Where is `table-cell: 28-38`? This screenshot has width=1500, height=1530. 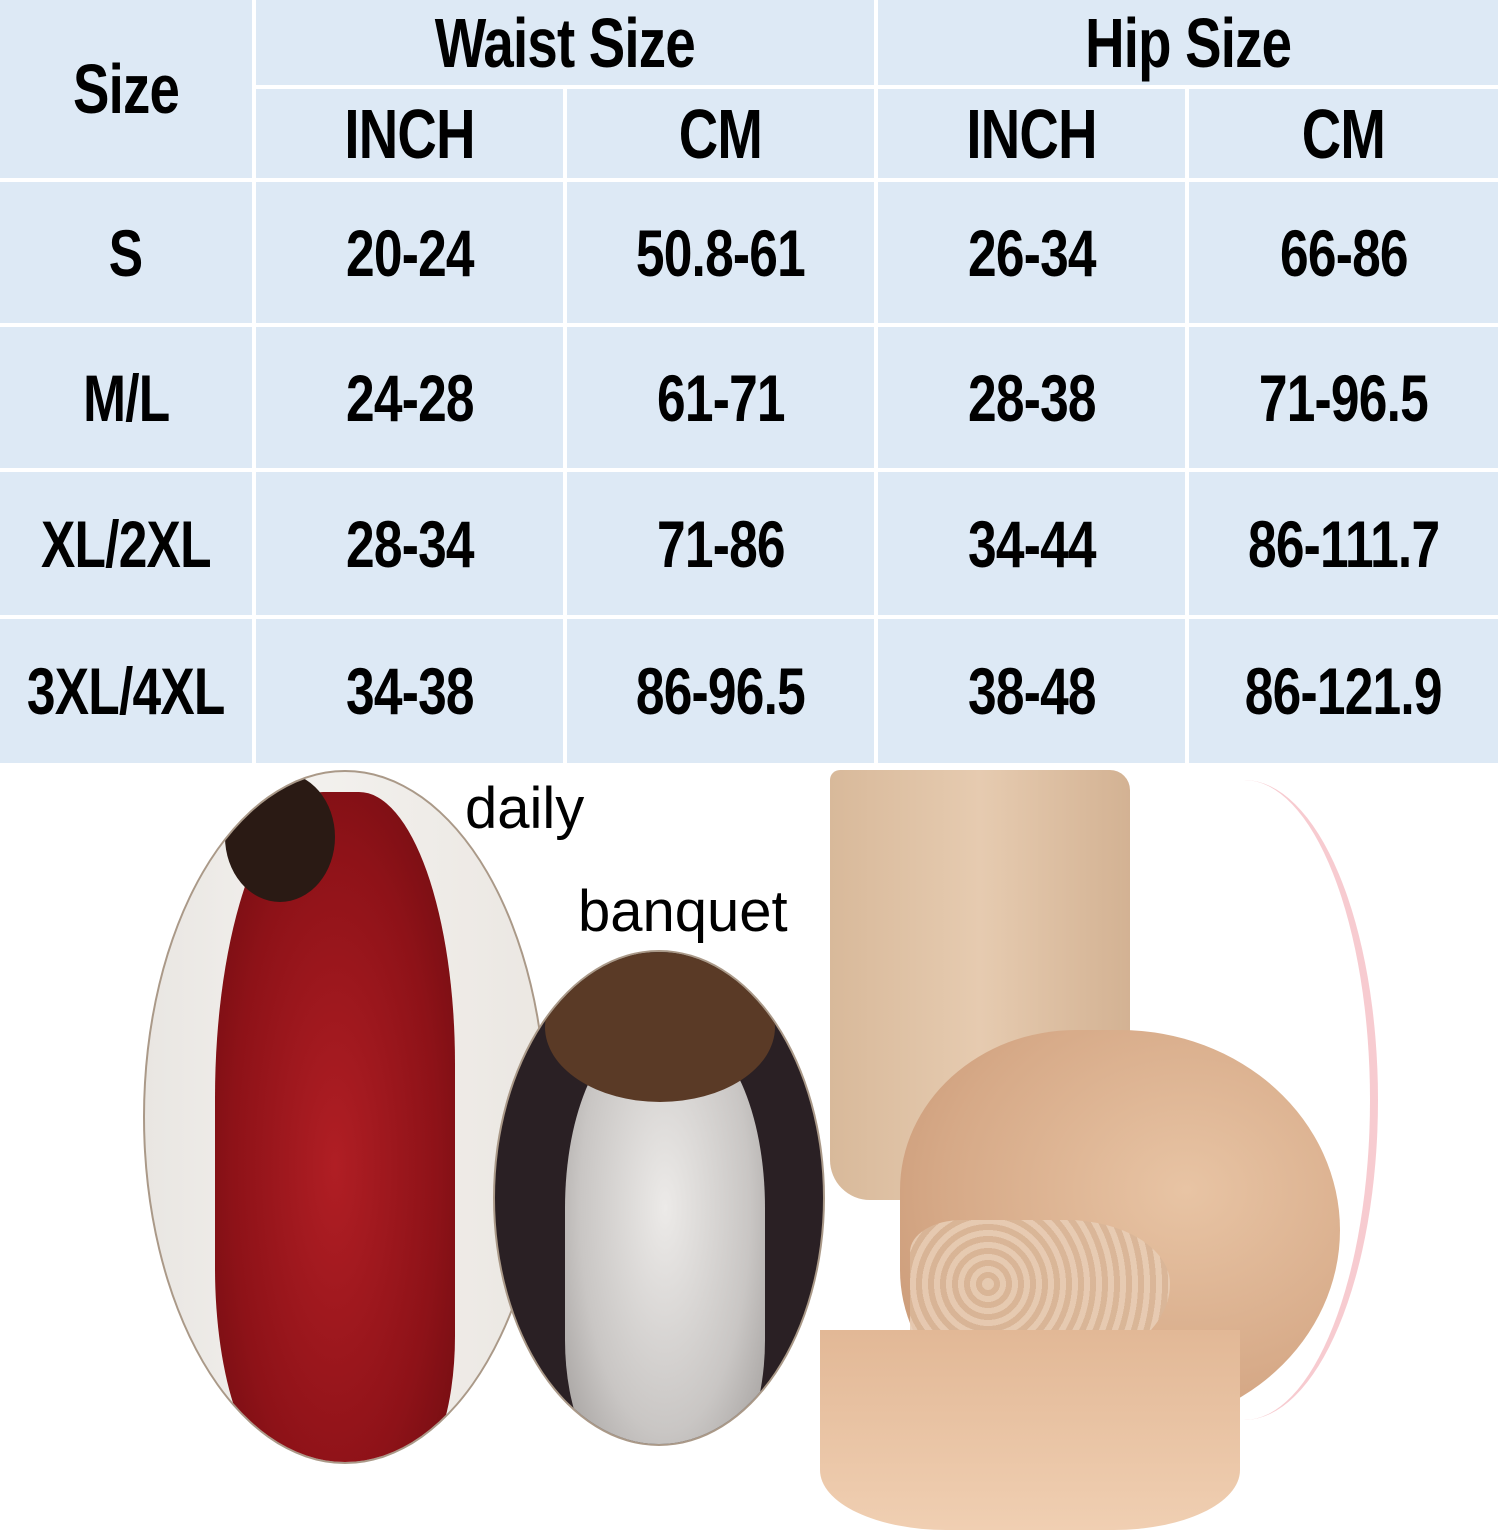 table-cell: 28-38 is located at coordinates (1031, 397).